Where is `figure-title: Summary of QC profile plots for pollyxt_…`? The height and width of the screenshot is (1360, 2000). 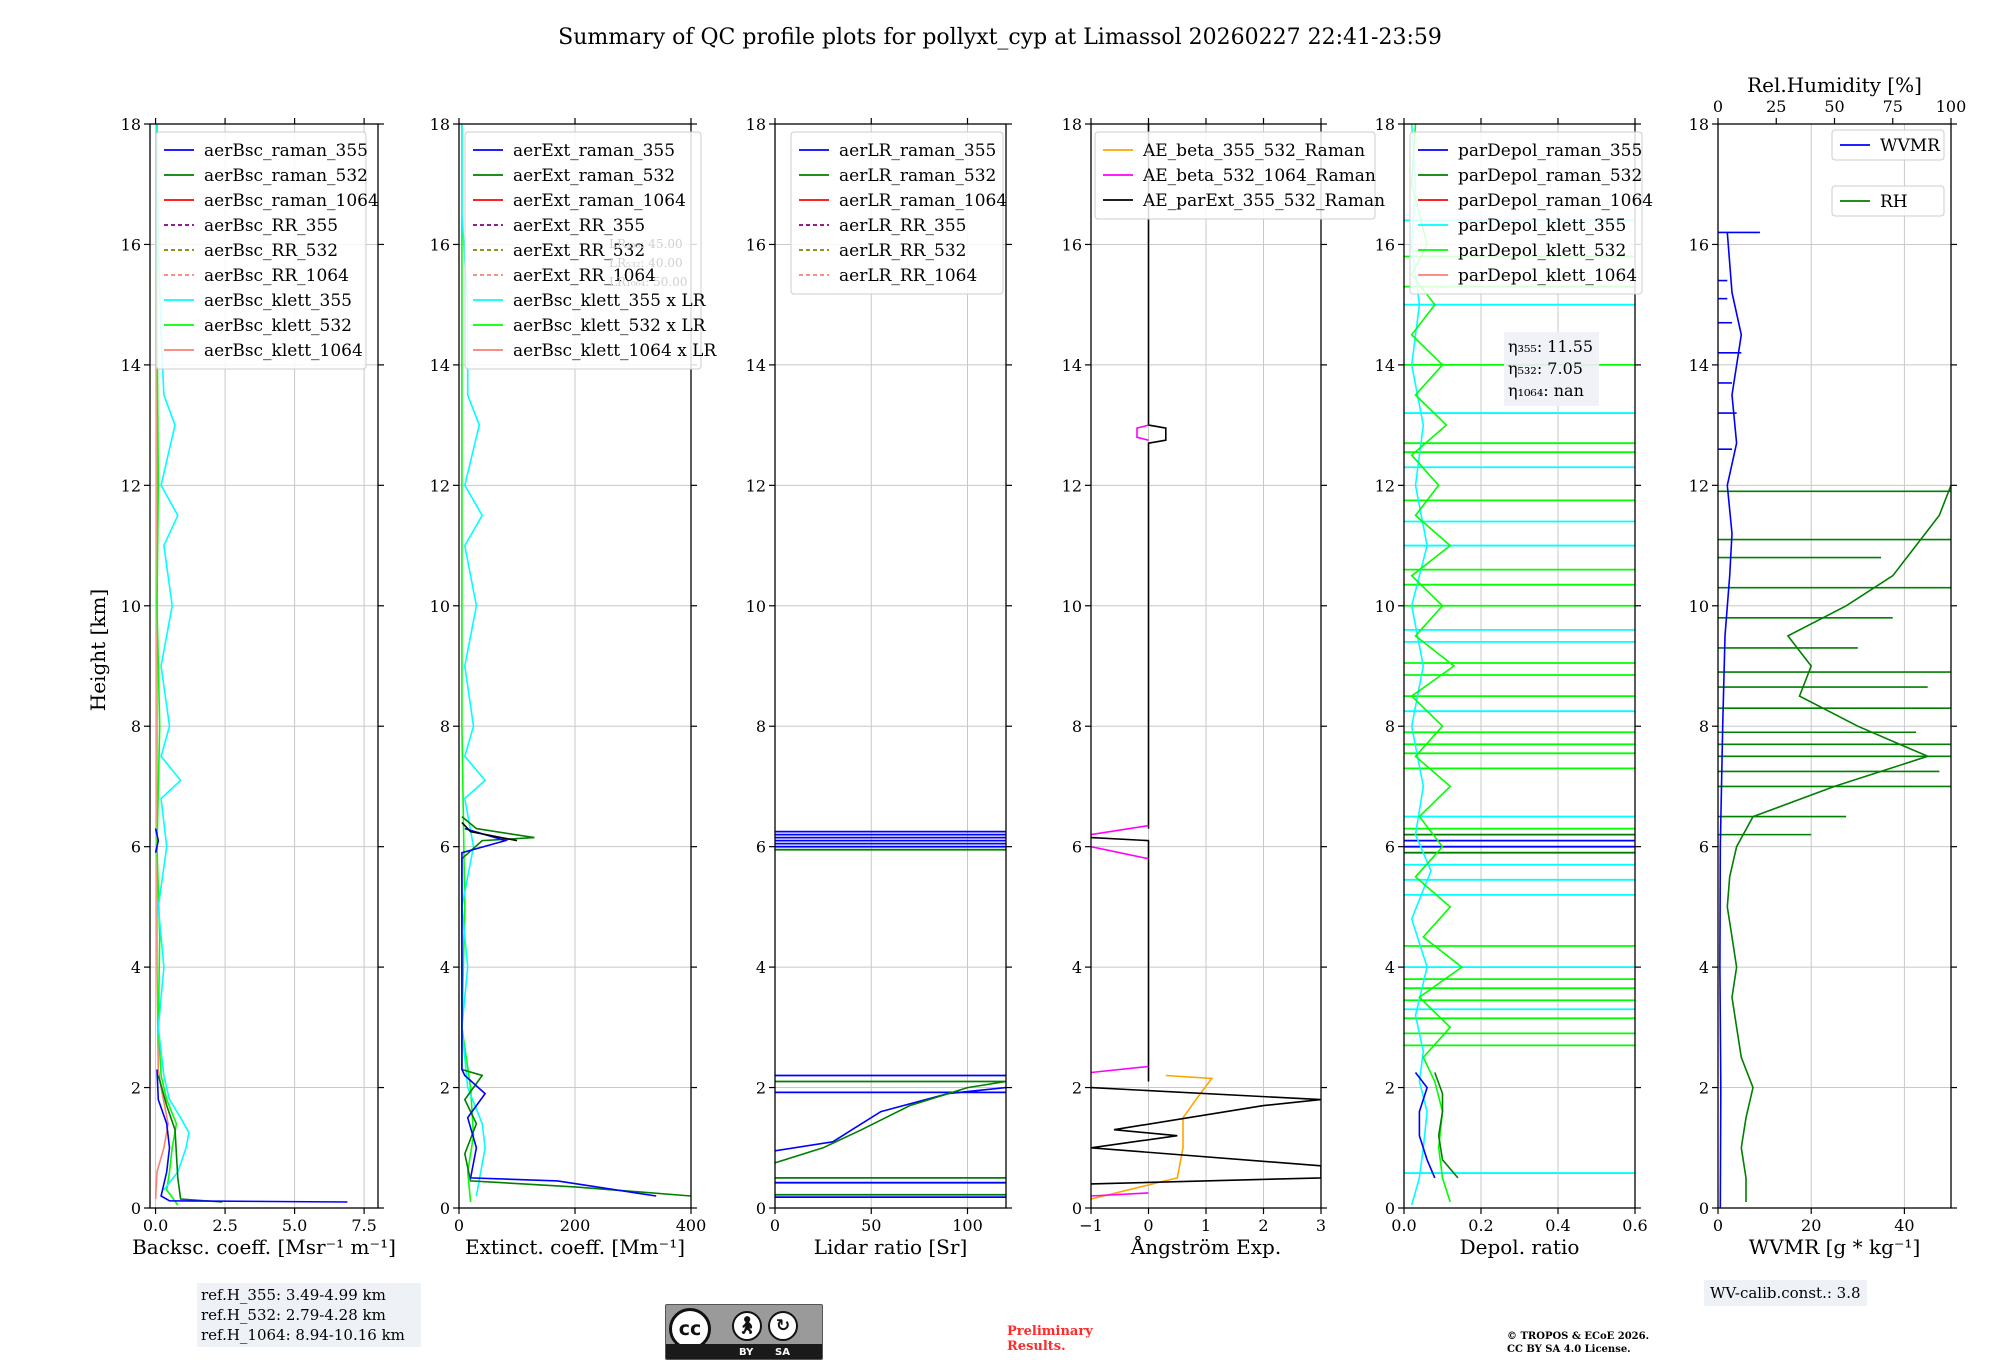
figure-title: Summary of QC profile plots for pollyxt_… is located at coordinates (1000, 37).